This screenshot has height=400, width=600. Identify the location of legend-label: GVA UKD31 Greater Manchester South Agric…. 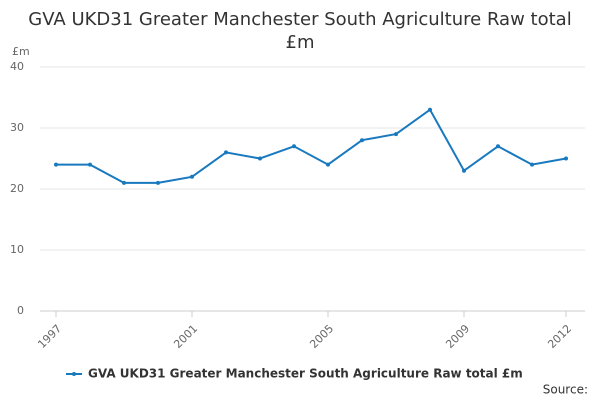
(305, 374).